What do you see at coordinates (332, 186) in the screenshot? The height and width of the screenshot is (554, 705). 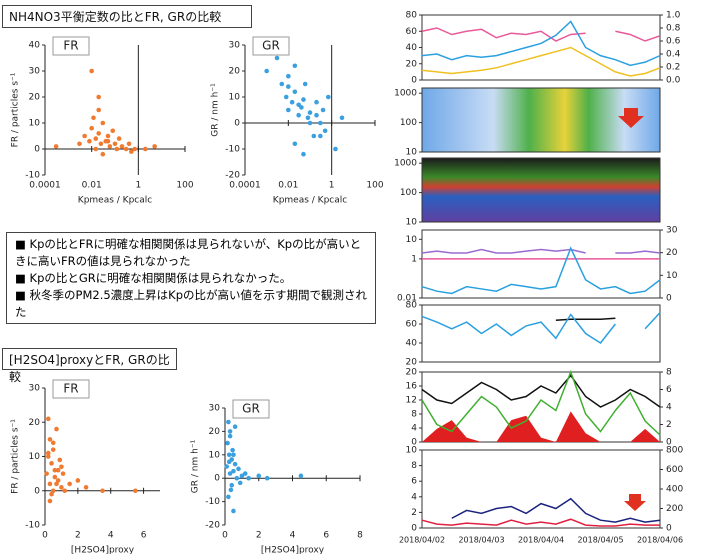 I see `x-tick-label: 1` at bounding box center [332, 186].